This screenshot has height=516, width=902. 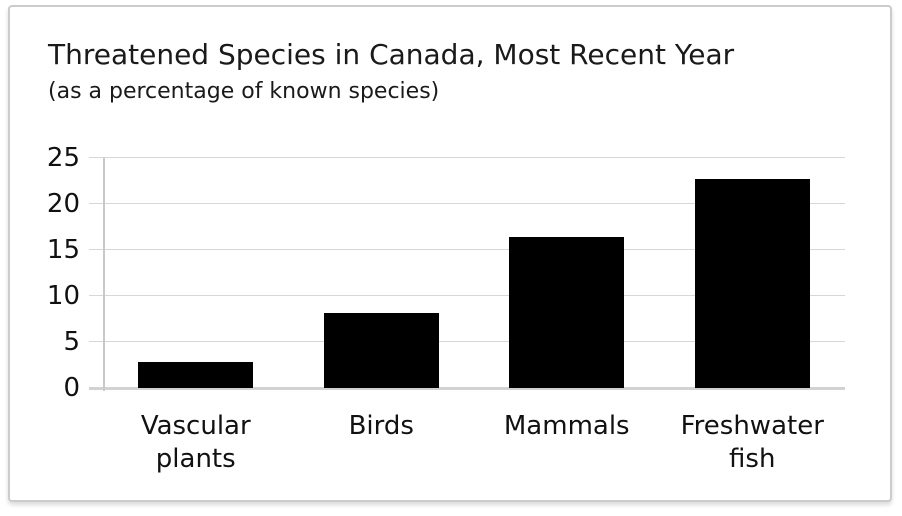 What do you see at coordinates (55, 273) in the screenshot?
I see `y-axis-labels: 0 5 10 15 20 25` at bounding box center [55, 273].